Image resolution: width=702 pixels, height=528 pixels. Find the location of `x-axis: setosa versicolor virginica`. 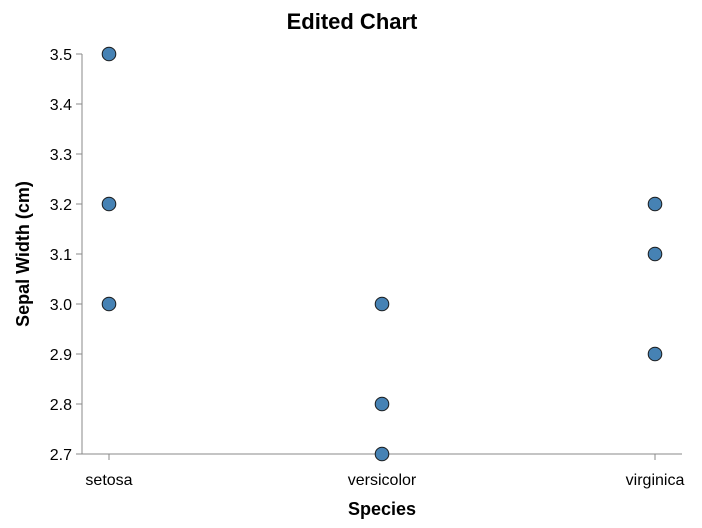

x-axis: setosa versicolor virginica is located at coordinates (383, 471).